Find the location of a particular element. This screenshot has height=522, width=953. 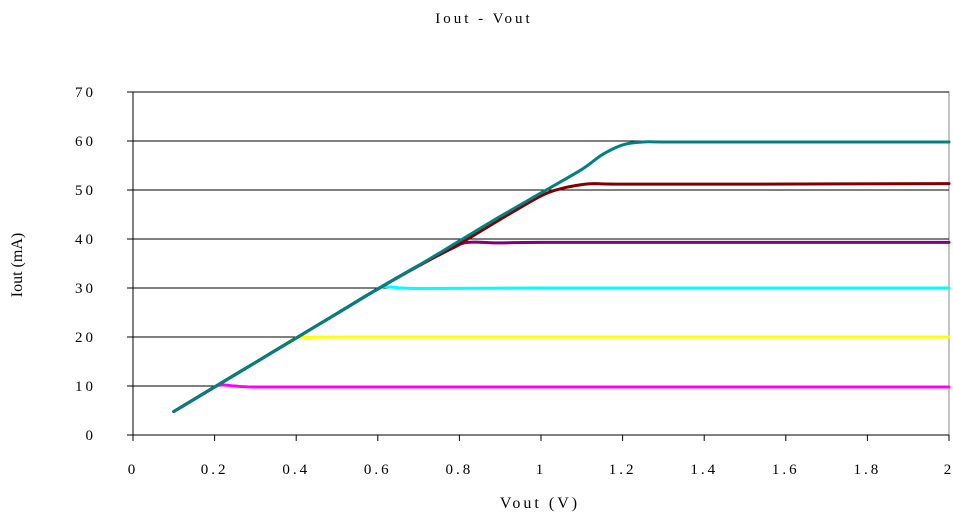

x-tick-label-1: 0.2 is located at coordinates (215, 470).